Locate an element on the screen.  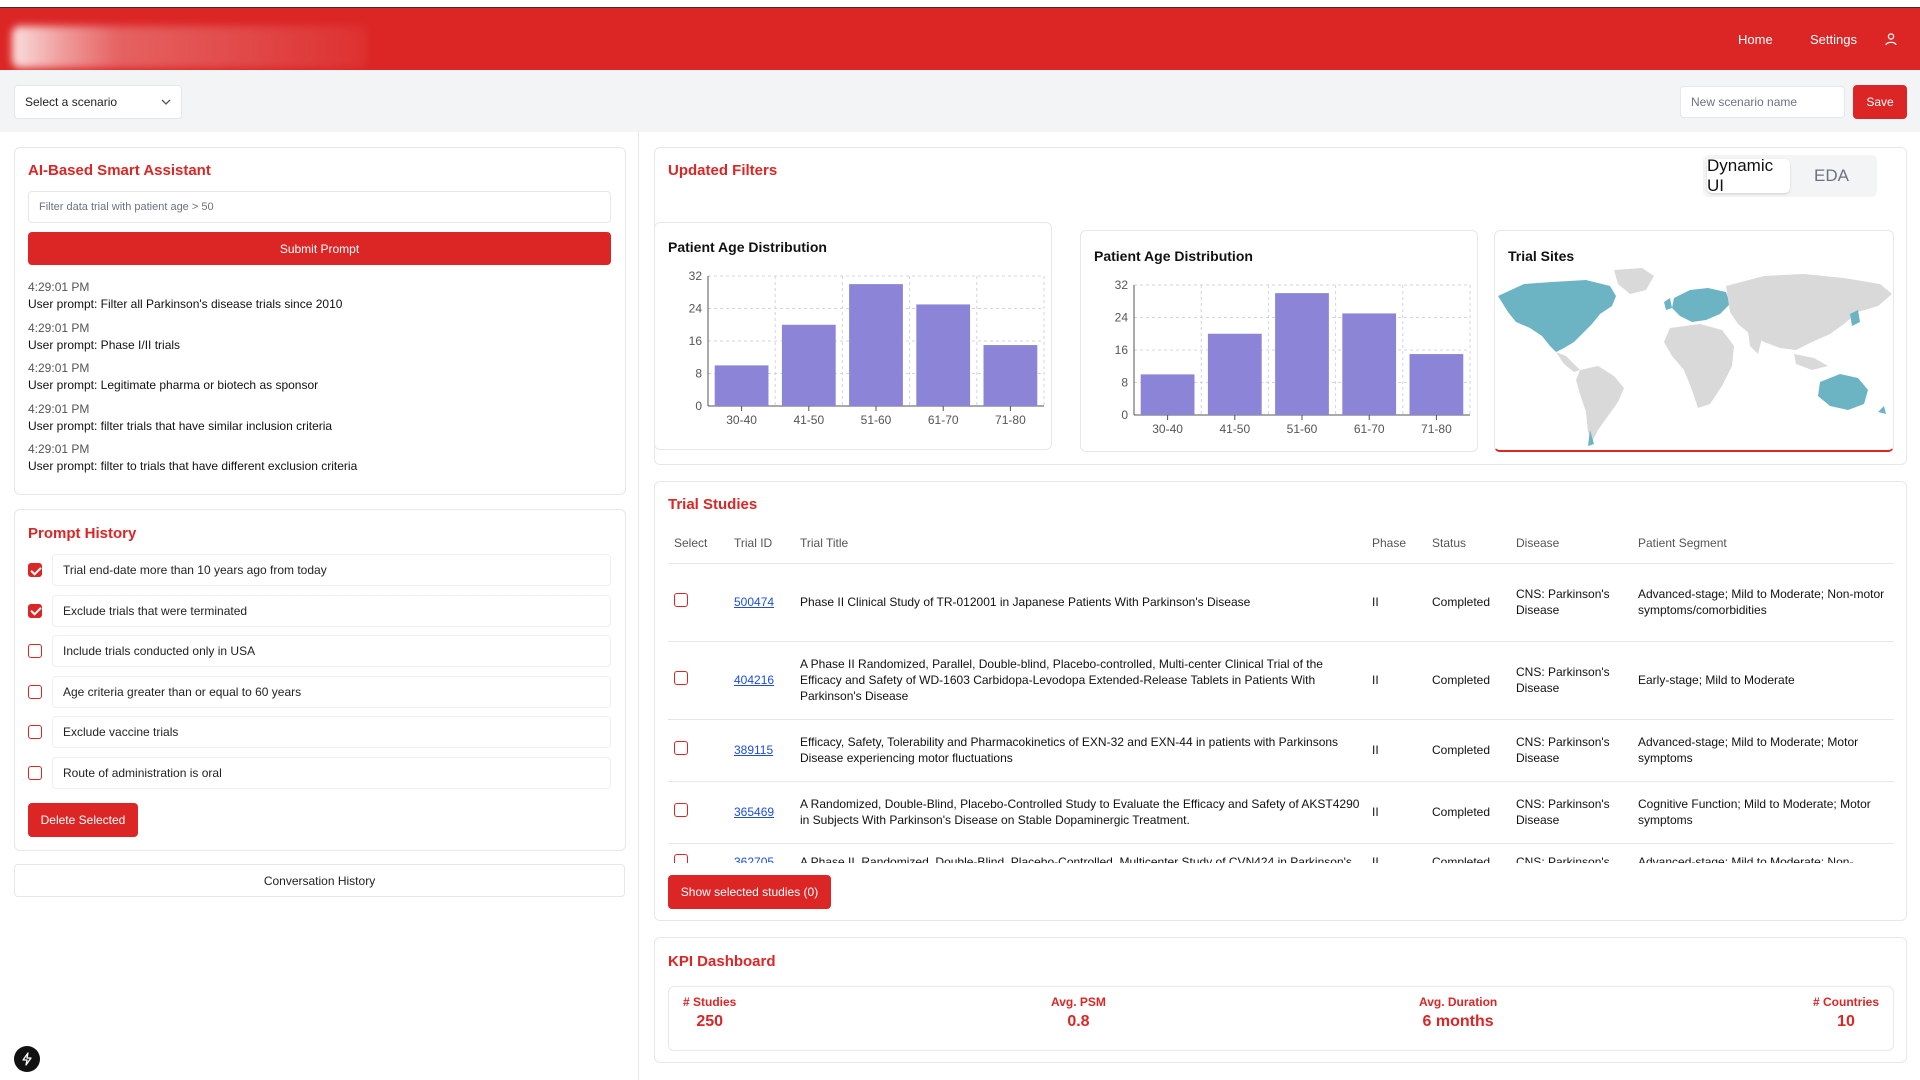
nav-settings-link: Settings is located at coordinates (1833, 39).